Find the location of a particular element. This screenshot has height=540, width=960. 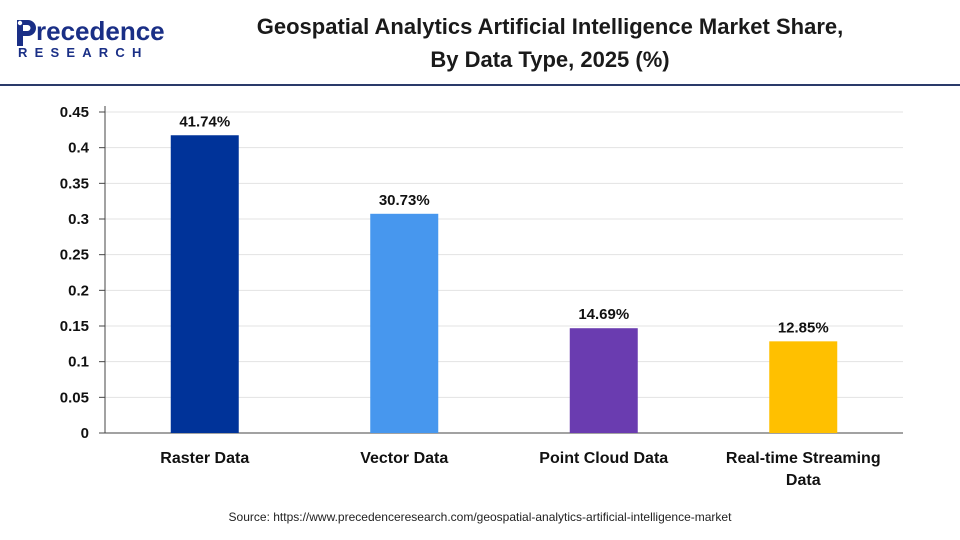

data-label: 12.85% is located at coordinates (803, 327).